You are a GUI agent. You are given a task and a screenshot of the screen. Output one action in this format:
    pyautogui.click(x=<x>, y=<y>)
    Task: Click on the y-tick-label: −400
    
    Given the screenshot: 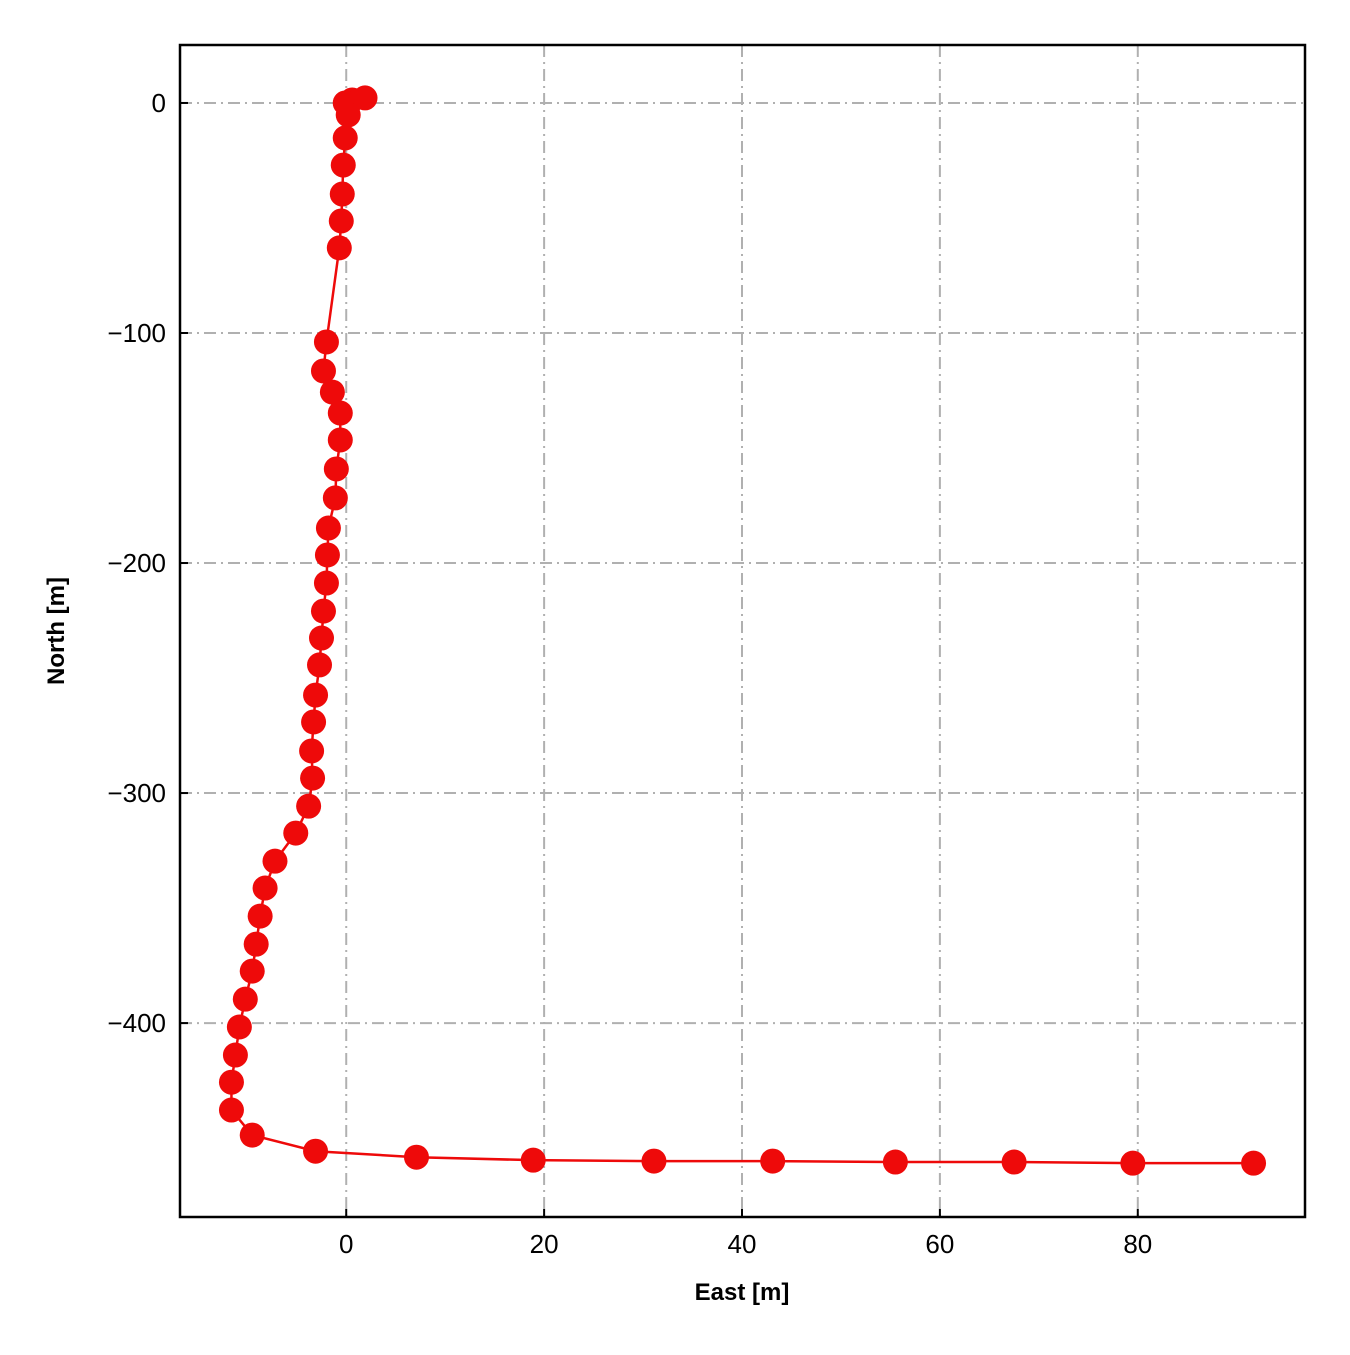 What is the action you would take?
    pyautogui.click(x=136, y=1023)
    